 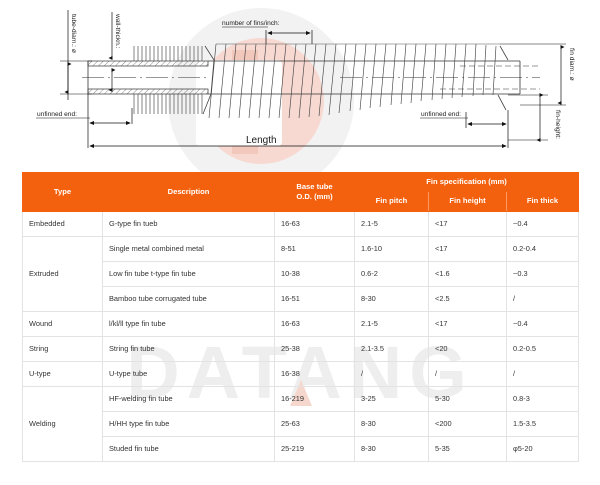 I want to click on cell-fin-pitch: 0.6-2, so click(x=391, y=273).